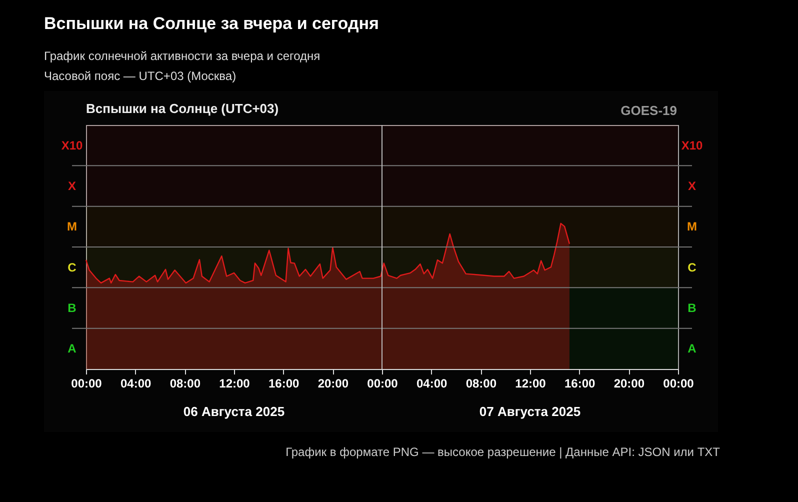  Describe the element at coordinates (692, 186) in the screenshot. I see `text: X` at that location.